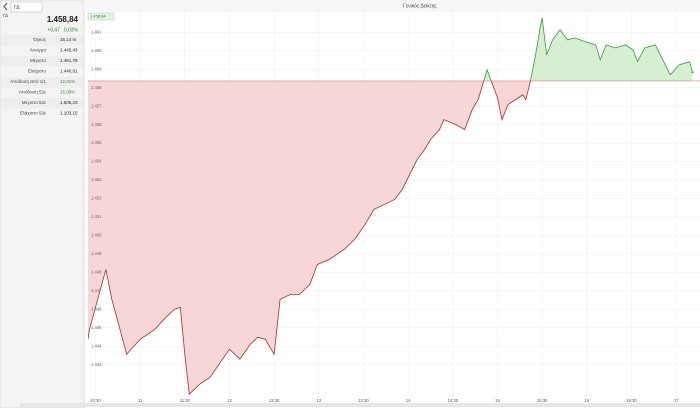 The height and width of the screenshot is (408, 700). I want to click on stat-label: Ελάχιστο 52ε, so click(33, 113).